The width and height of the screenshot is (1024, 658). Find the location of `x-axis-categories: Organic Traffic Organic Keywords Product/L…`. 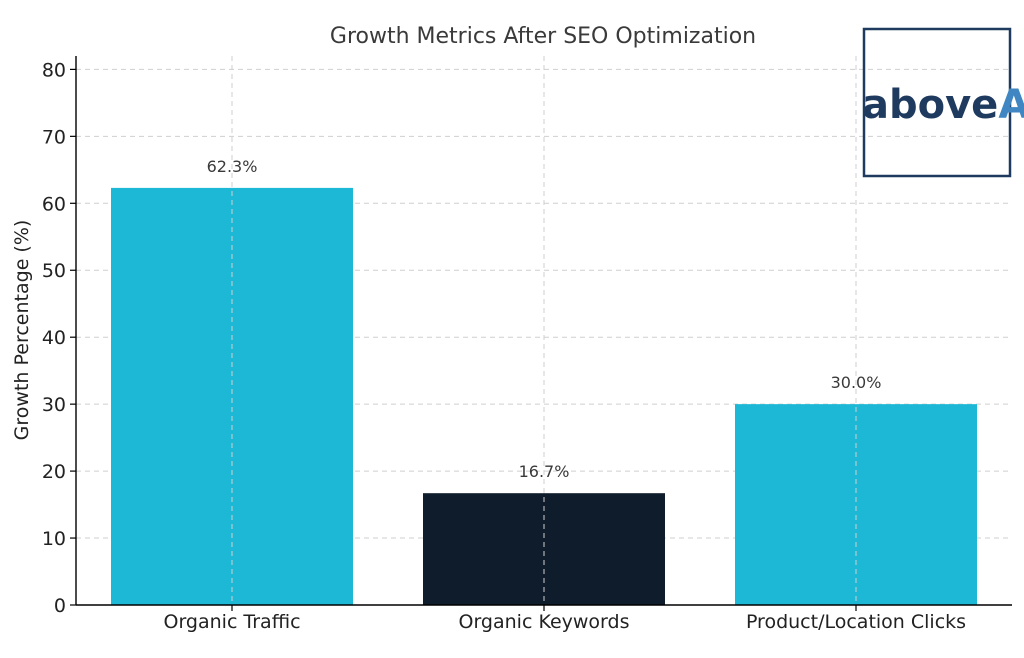

x-axis-categories: Organic Traffic Organic Keywords Product/L… is located at coordinates (564, 619).